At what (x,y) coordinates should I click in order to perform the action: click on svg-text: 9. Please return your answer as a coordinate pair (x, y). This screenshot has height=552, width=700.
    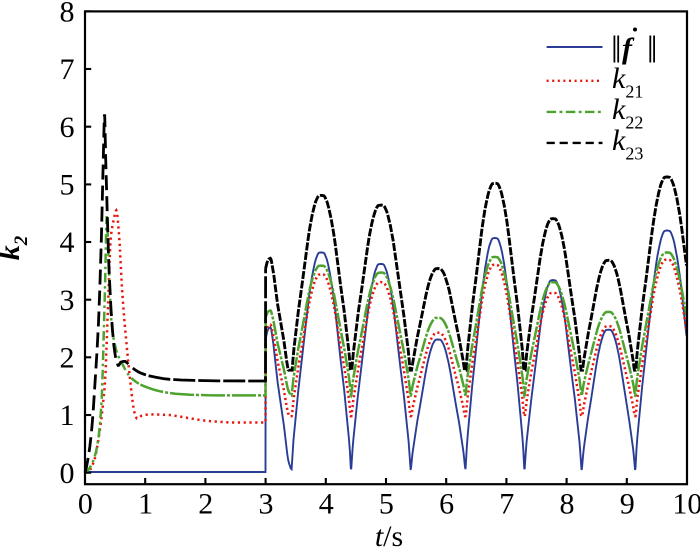
    Looking at the image, I should click on (627, 504).